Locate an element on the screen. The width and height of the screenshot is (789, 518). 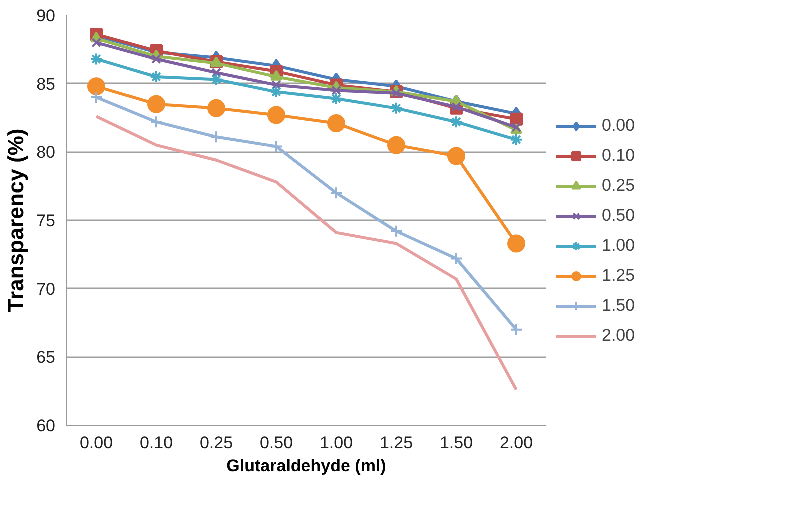
legend-label: 1.00 is located at coordinates (619, 246).